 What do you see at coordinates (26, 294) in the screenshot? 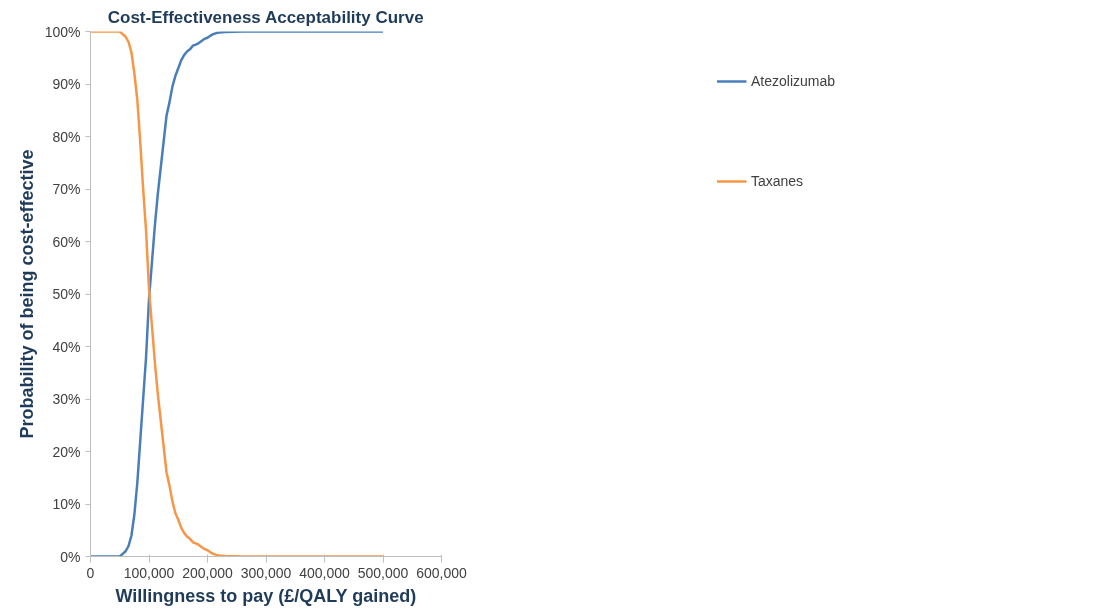
I see `y-axis-title: Probability of being cost-effective` at bounding box center [26, 294].